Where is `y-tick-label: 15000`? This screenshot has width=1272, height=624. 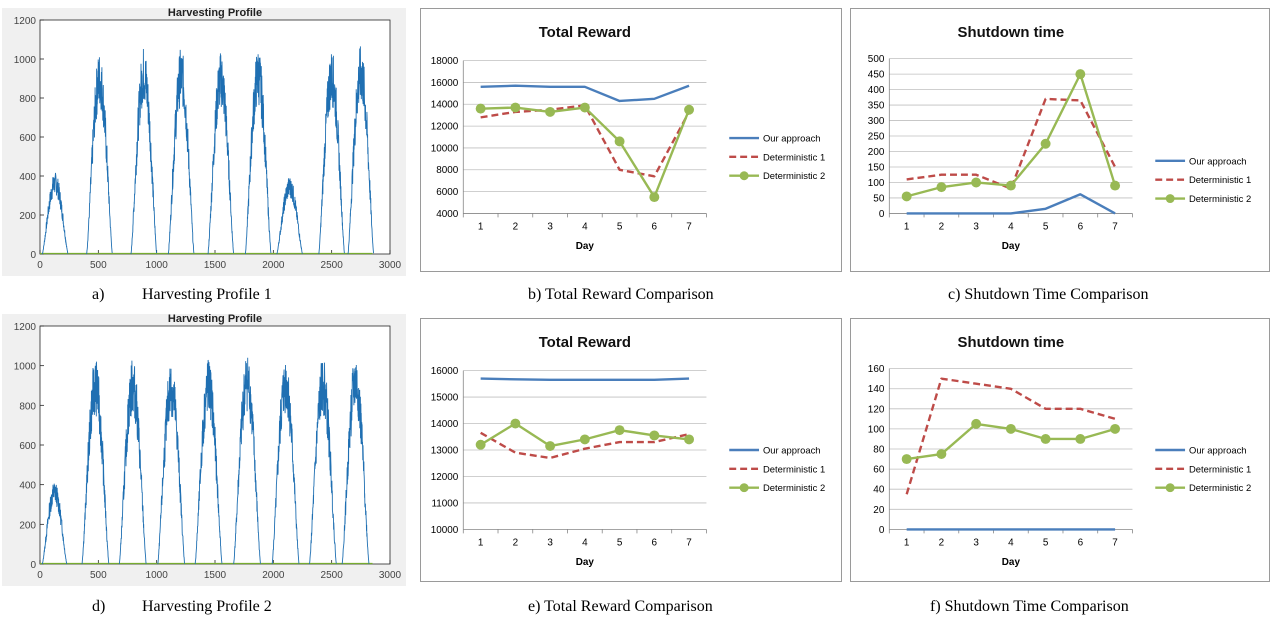
y-tick-label: 15000 is located at coordinates (445, 398).